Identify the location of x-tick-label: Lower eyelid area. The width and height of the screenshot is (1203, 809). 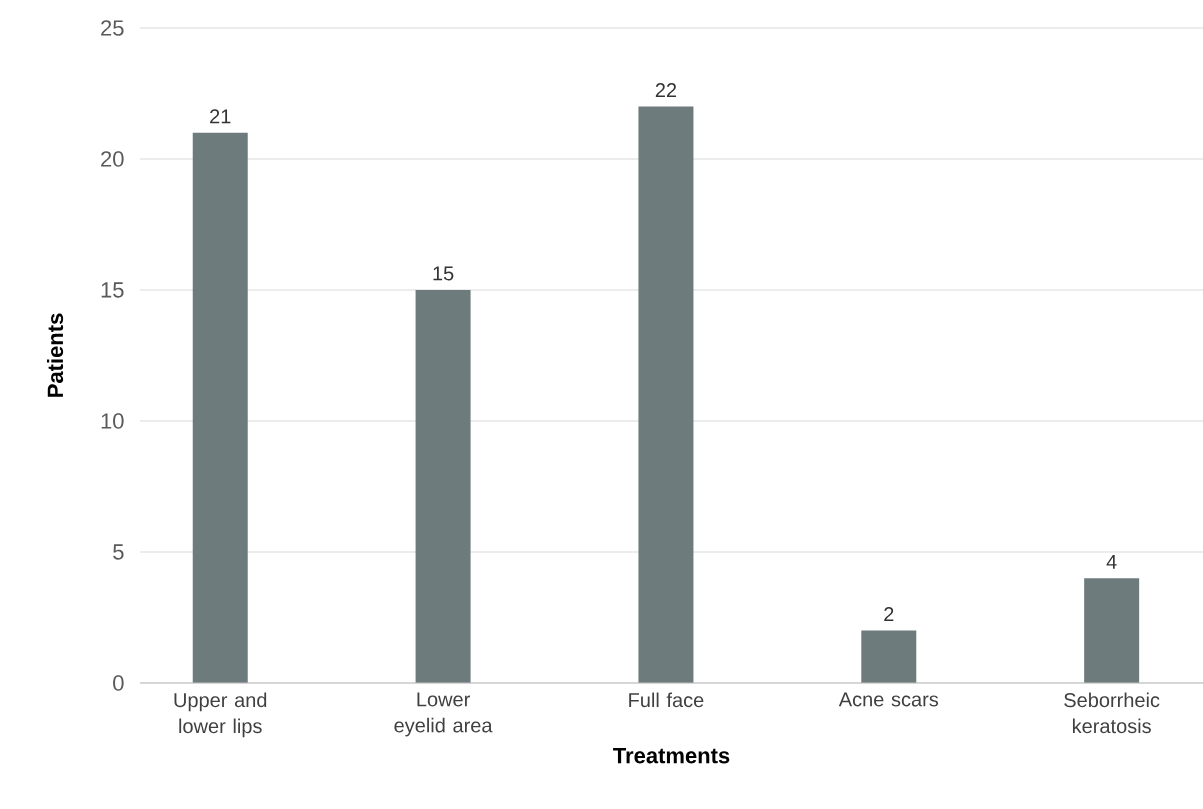
(443, 714).